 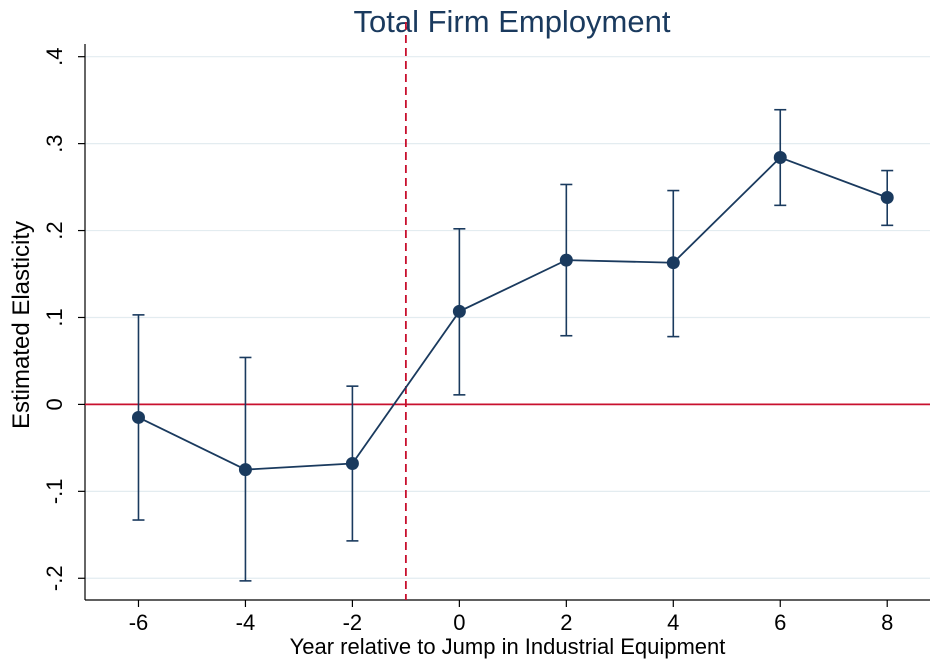 I want to click on y-tick-label: -.1, so click(x=54, y=491).